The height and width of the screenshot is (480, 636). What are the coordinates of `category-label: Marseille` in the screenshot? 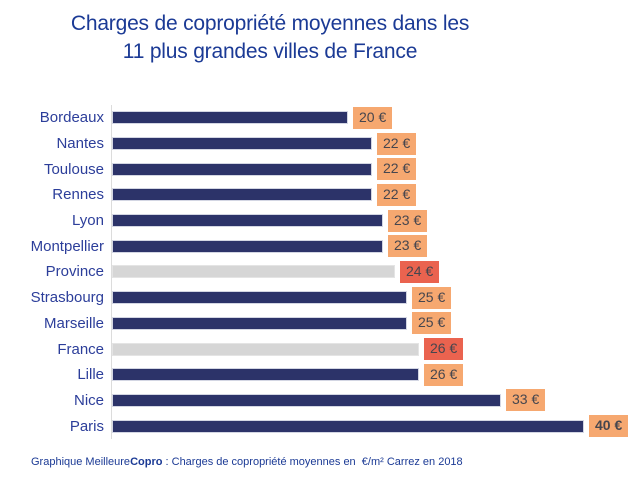 It's located at (73, 323).